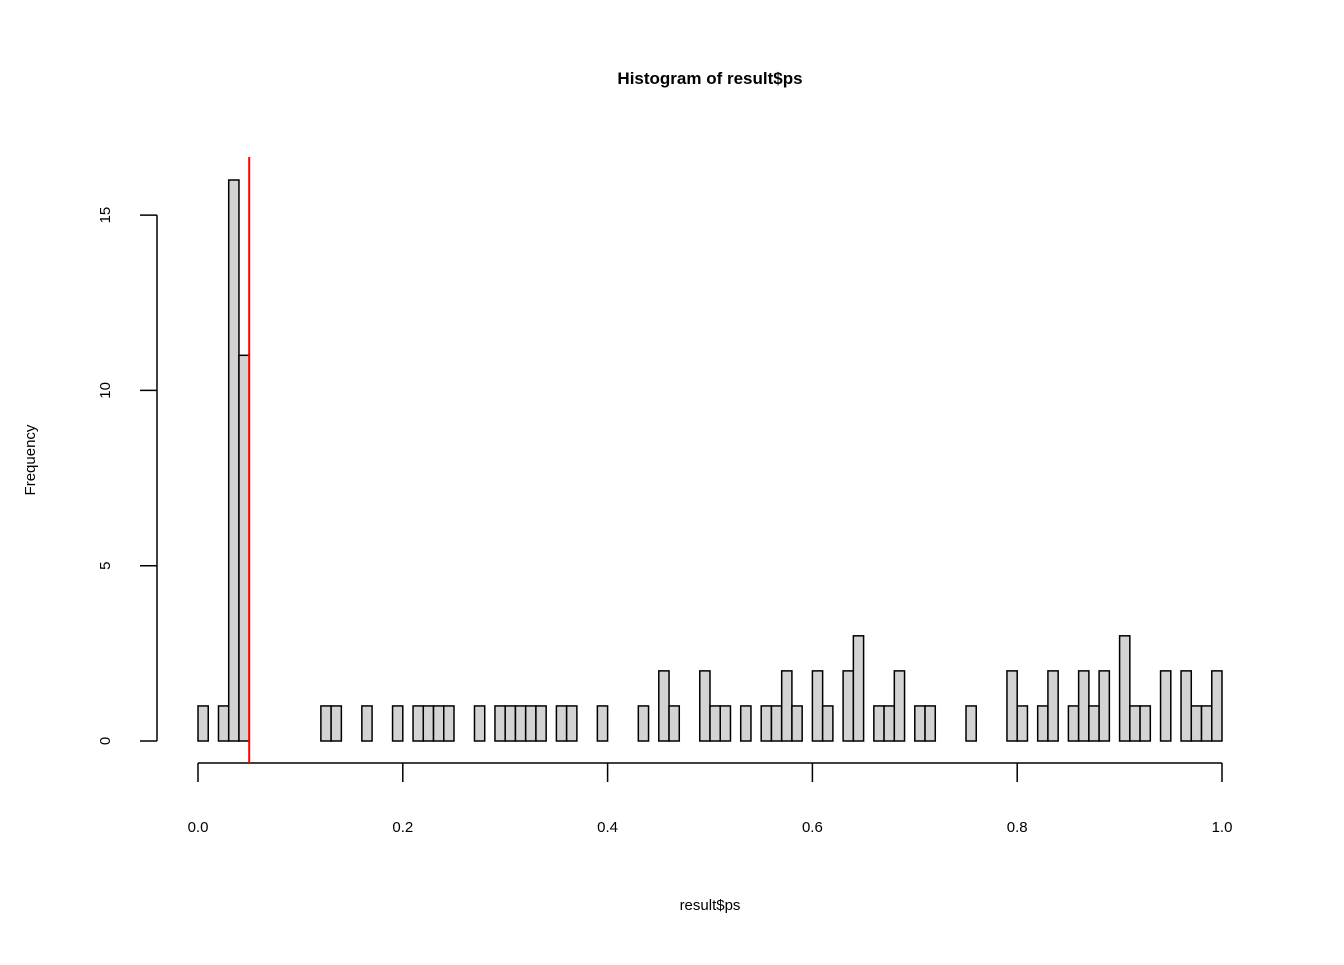 This screenshot has width=1344, height=965. I want to click on x-tick-label: 0.8, so click(1017, 827).